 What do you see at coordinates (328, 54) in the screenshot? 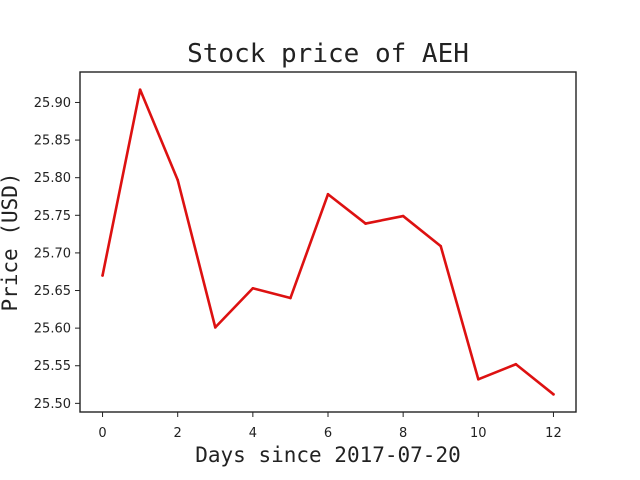
I see `chart-title: Stock price of AEH` at bounding box center [328, 54].